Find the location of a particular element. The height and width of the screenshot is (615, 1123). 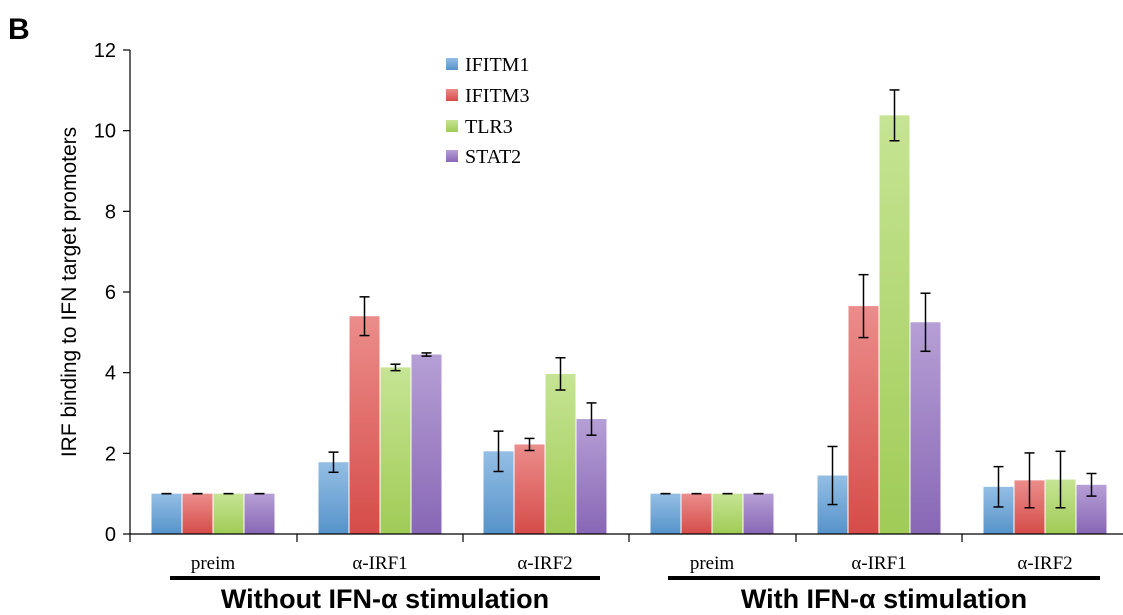

category-label-2: α-IRF2 is located at coordinates (544, 563).